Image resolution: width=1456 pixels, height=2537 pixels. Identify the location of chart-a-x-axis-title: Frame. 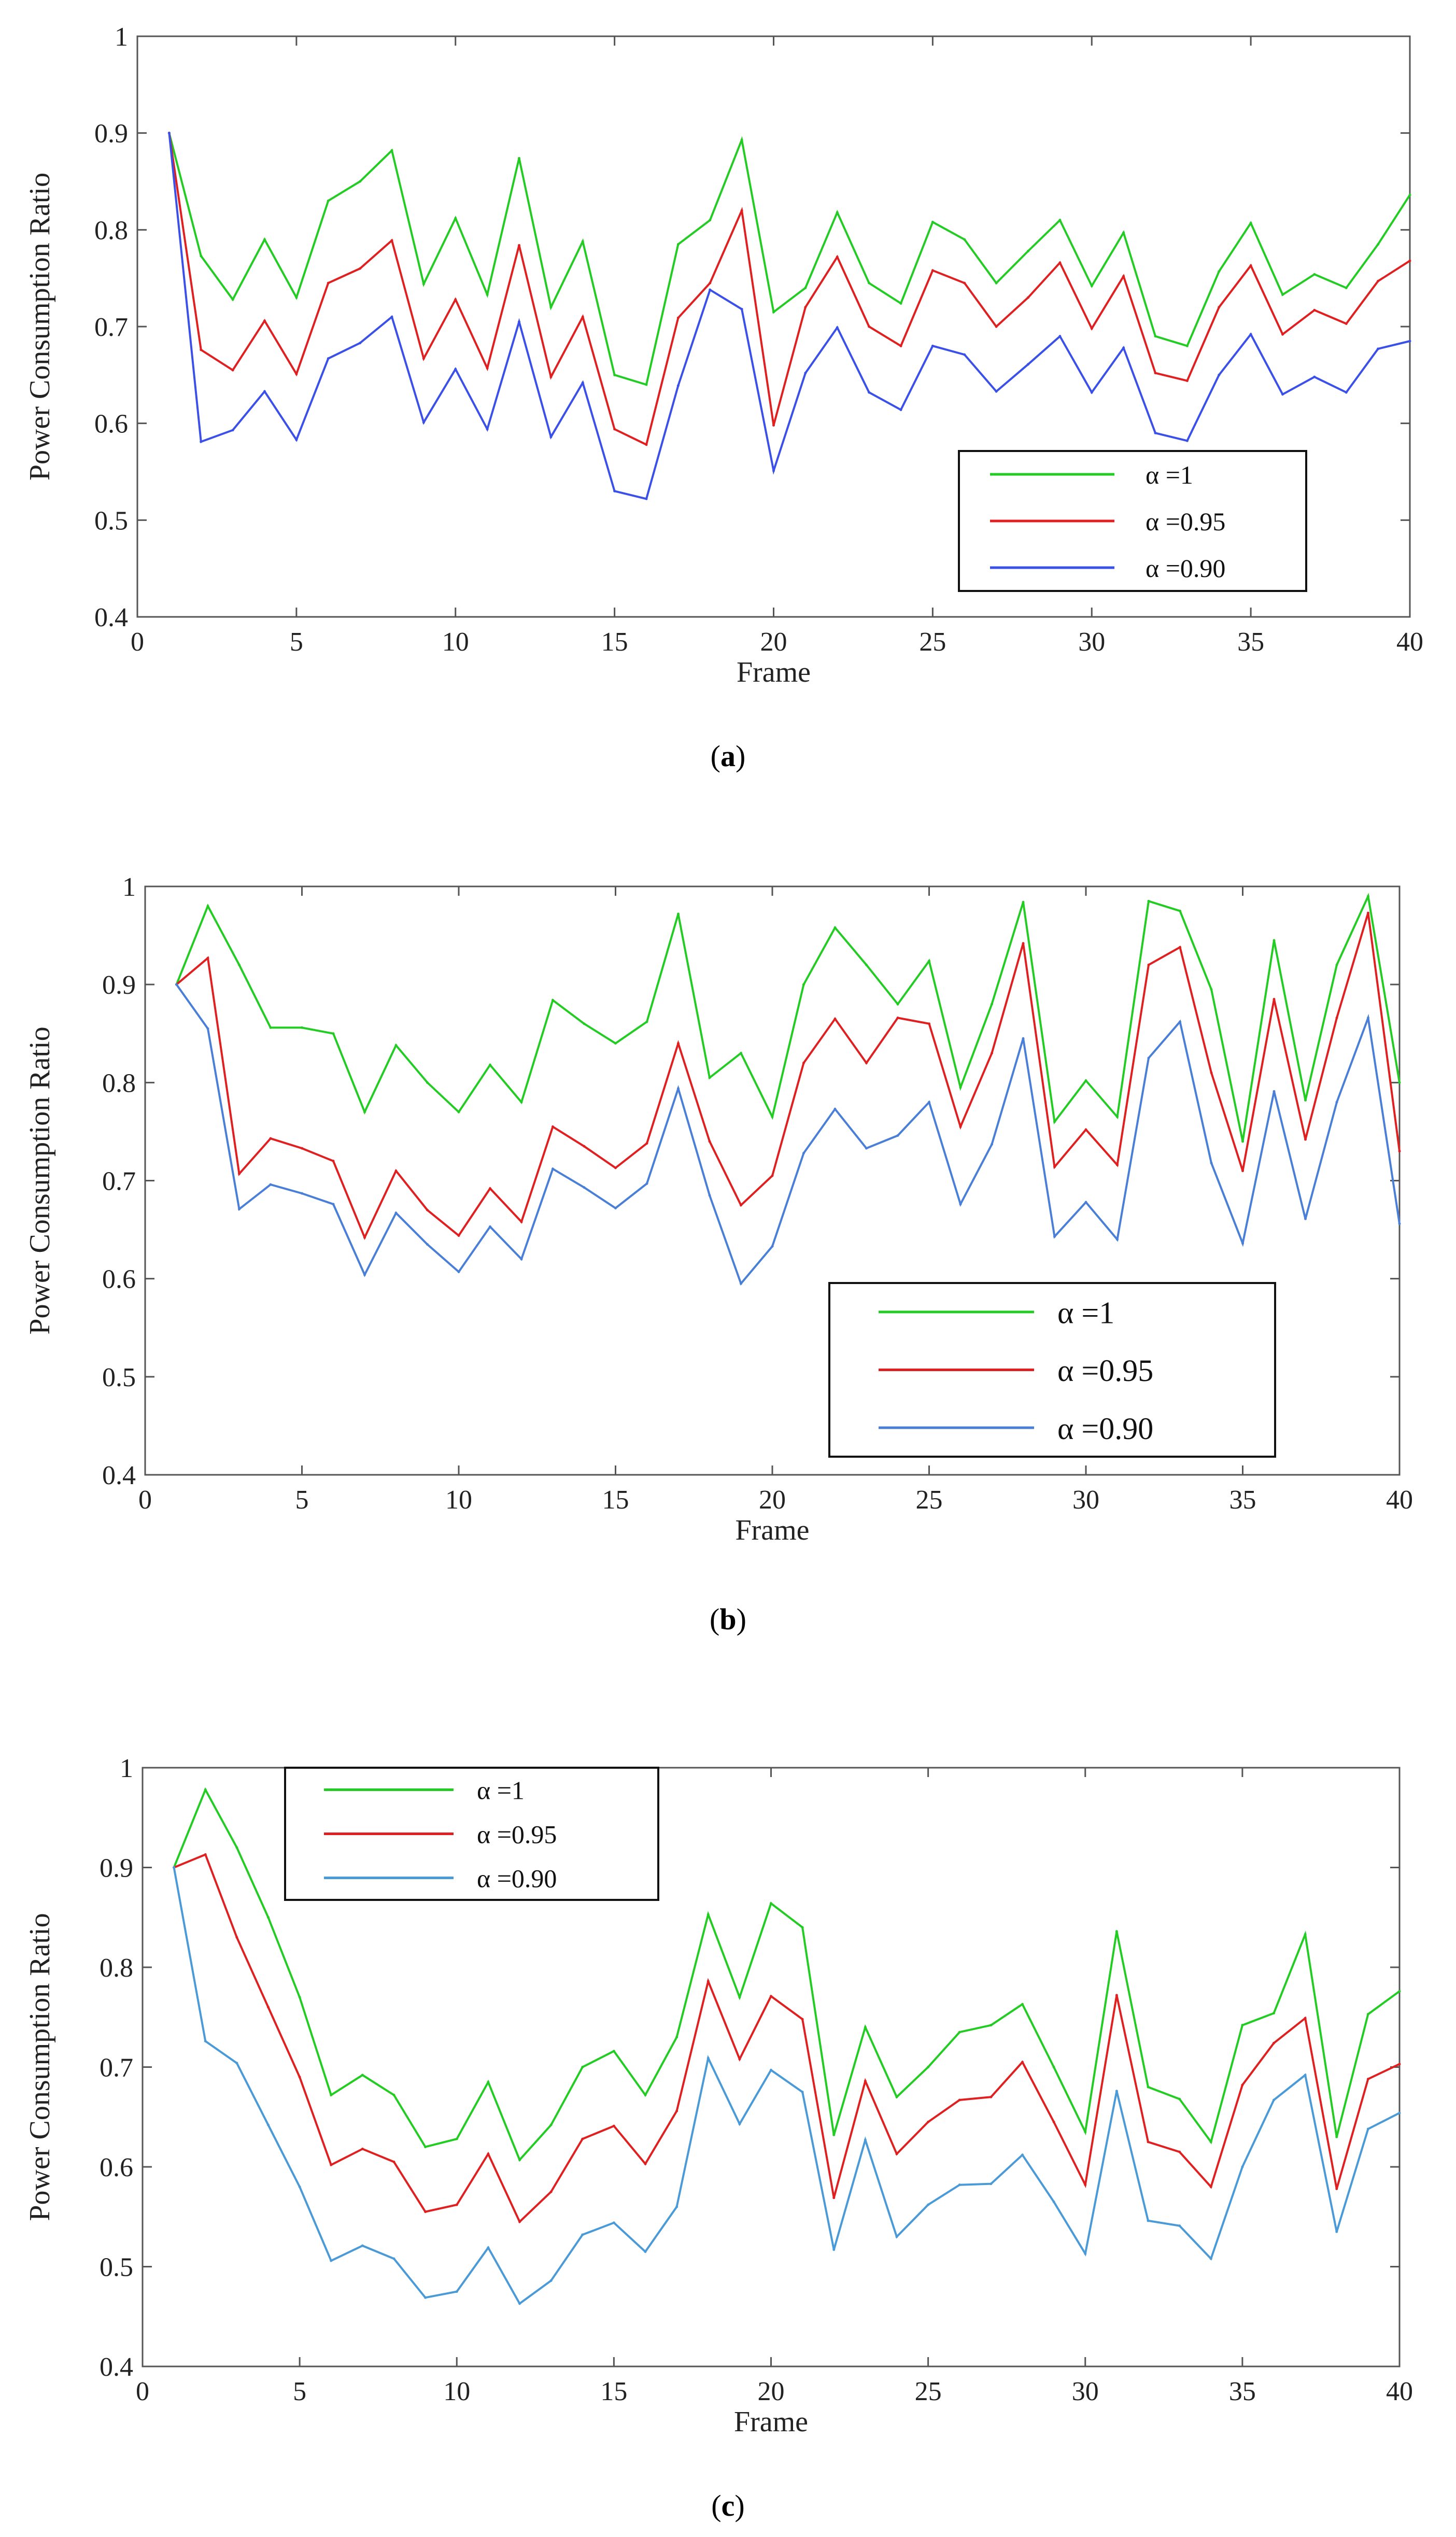
(774, 672).